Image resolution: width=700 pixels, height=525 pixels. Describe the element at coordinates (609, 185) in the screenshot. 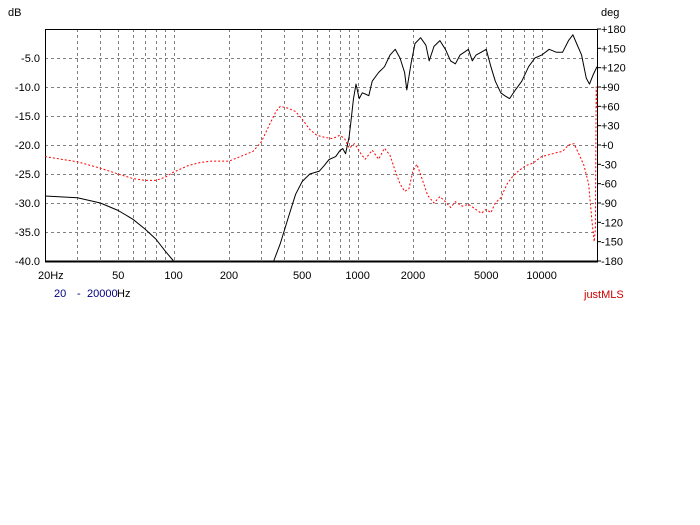

I see `y2-tick-label: -60` at that location.